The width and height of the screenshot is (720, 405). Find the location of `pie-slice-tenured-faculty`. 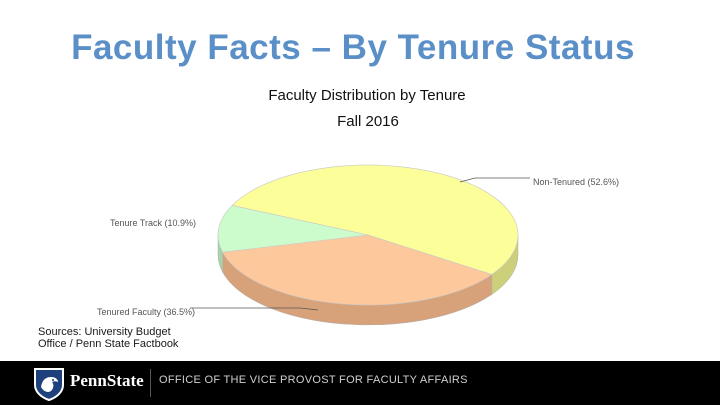

pie-slice-tenured-faculty is located at coordinates (357, 270).